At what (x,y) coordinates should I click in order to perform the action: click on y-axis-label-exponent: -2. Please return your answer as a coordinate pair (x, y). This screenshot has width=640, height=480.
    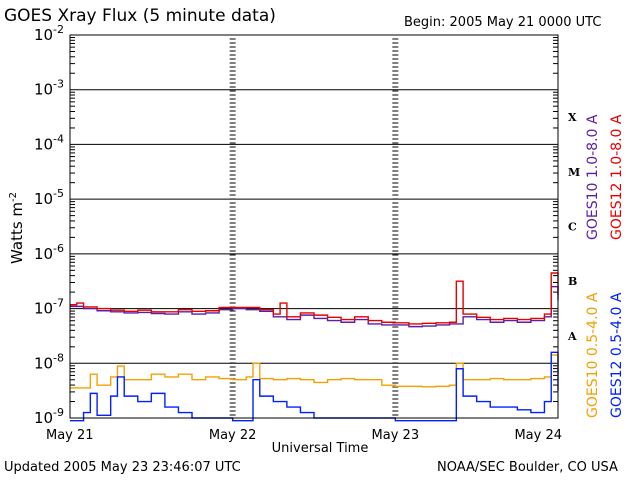
    Looking at the image, I should click on (13, 197).